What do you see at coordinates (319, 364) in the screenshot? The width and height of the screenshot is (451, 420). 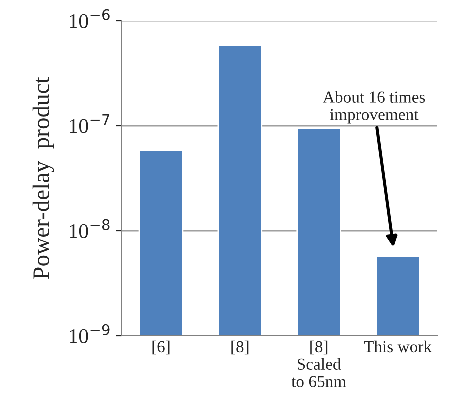 I see `x-tick-label: [8] Scaled to 65nm` at bounding box center [319, 364].